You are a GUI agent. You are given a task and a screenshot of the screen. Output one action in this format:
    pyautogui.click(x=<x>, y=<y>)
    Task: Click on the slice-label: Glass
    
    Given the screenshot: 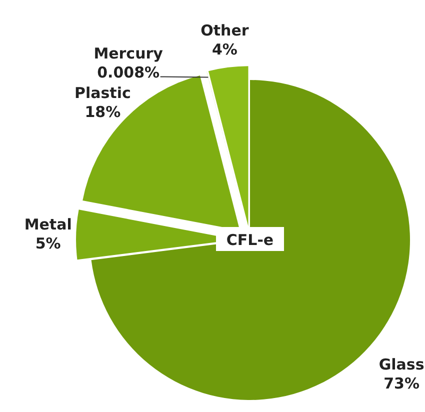 What is the action you would take?
    pyautogui.click(x=401, y=365)
    